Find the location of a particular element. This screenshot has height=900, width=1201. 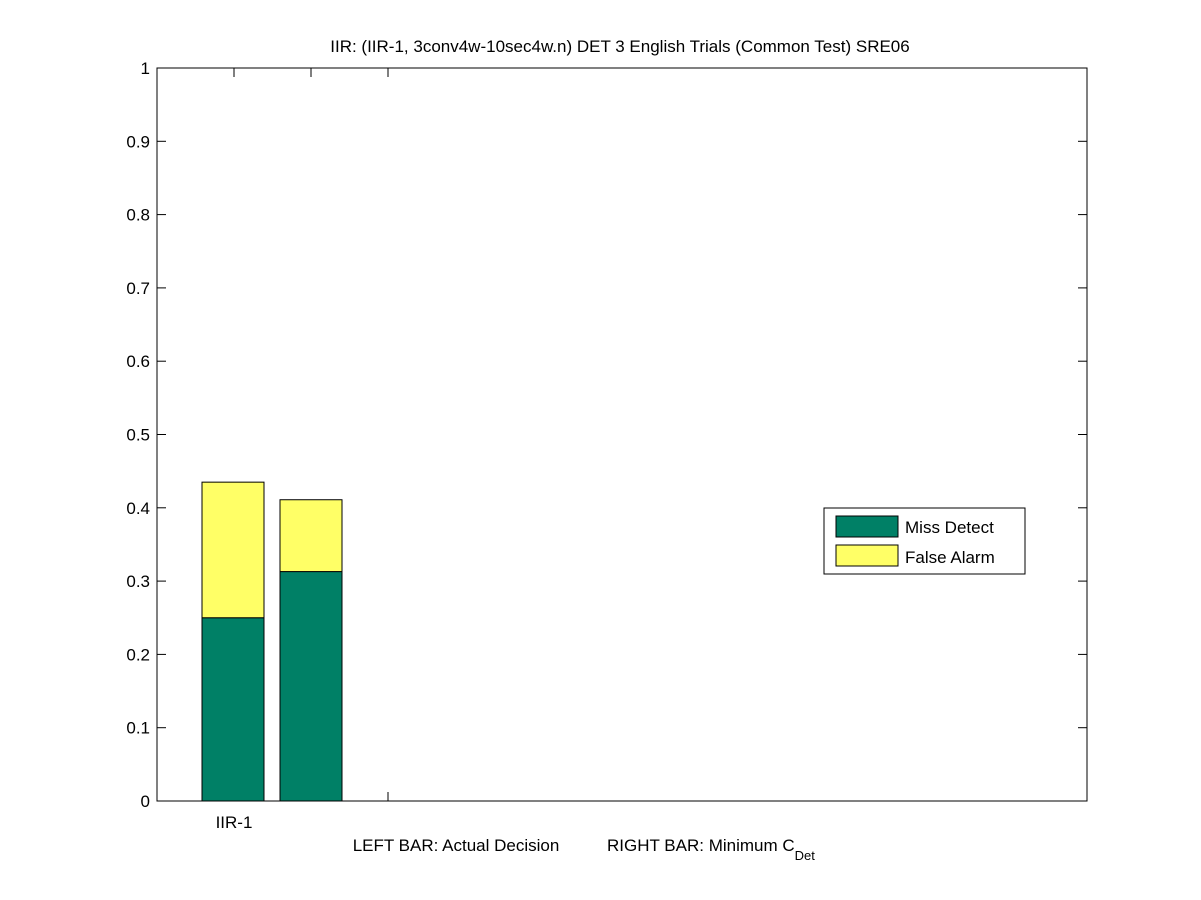

y-tick-label: 0.4 is located at coordinates (138, 508).